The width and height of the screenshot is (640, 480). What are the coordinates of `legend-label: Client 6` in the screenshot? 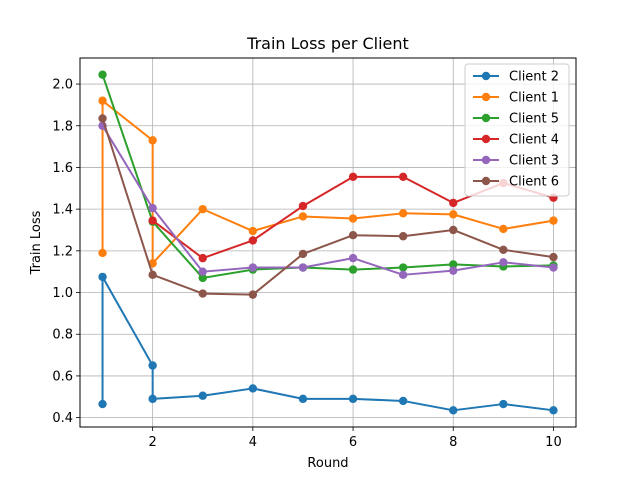 It's located at (534, 182).